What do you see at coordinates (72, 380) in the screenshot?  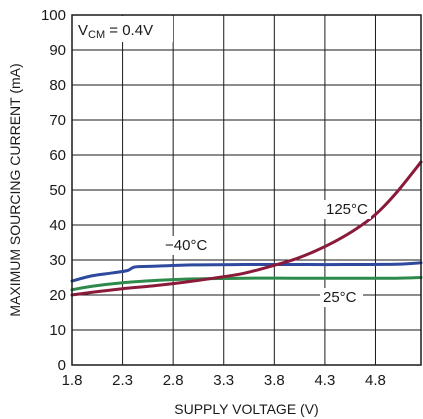 I see `x-tick-label: 1.8` at bounding box center [72, 380].